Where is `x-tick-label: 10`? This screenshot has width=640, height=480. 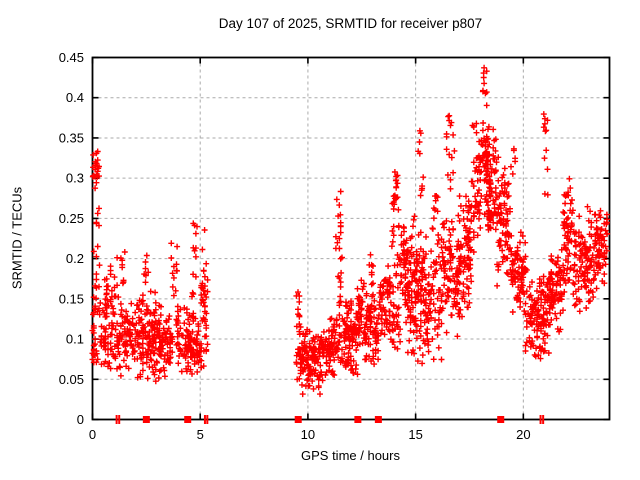 x-tick-label: 10 is located at coordinates (308, 434).